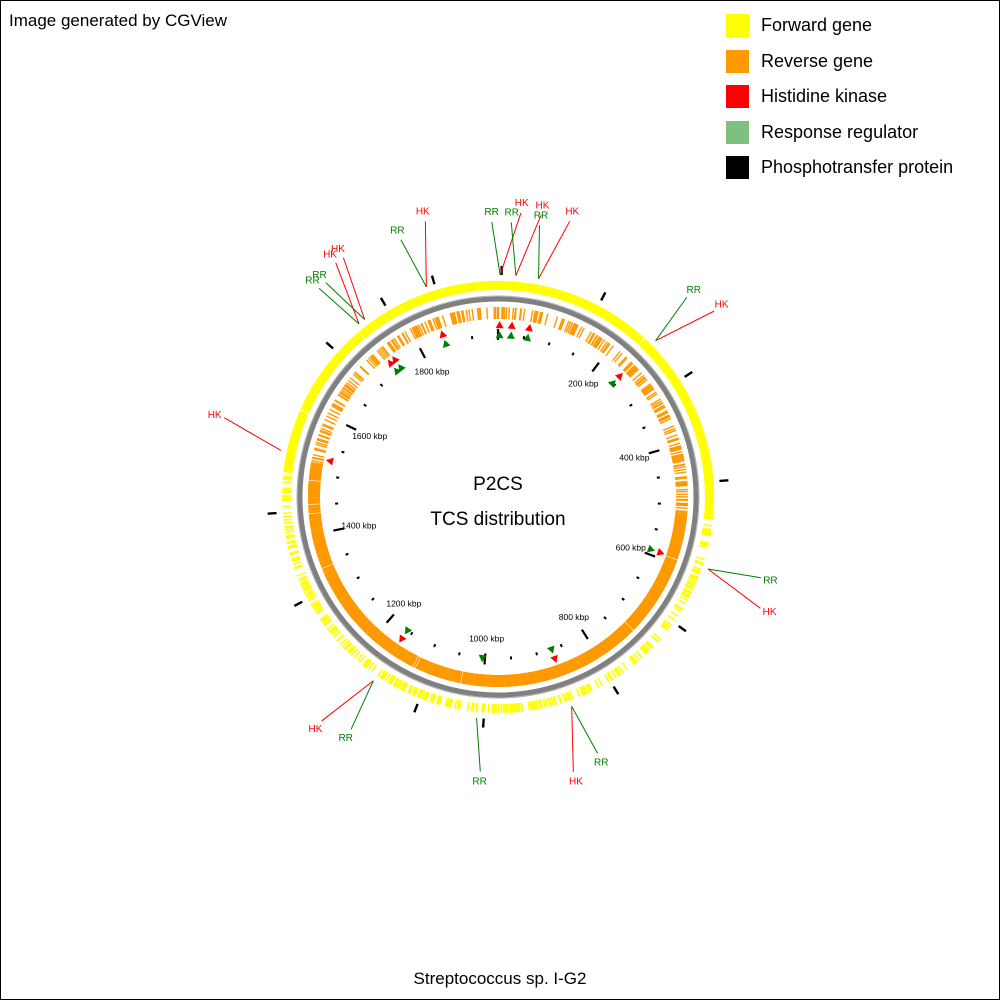 Image resolution: width=1000 pixels, height=1000 pixels. I want to click on legend-swatch-histidine-kinase, so click(737, 97).